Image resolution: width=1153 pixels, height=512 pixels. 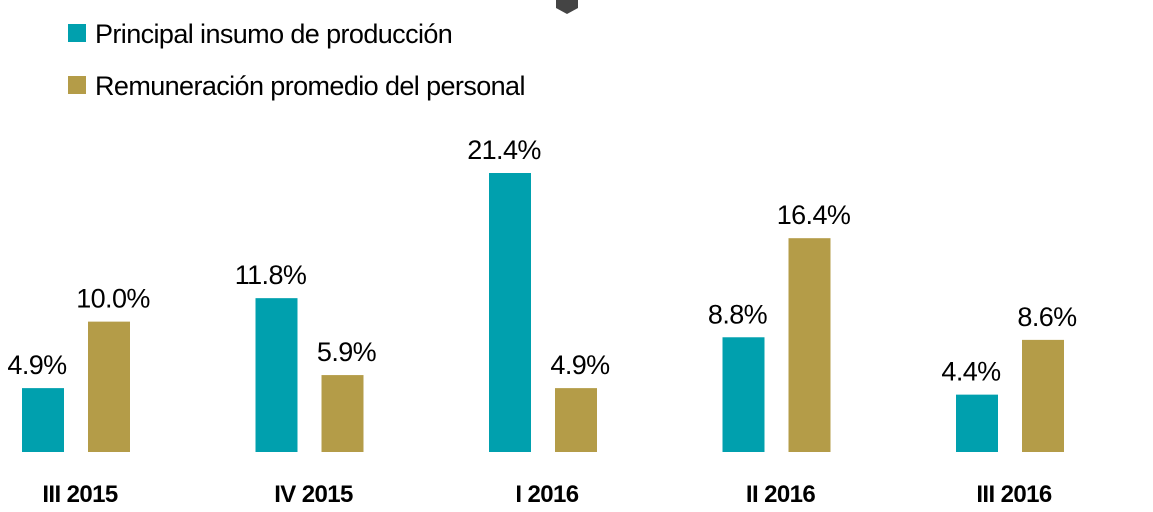 I want to click on x-tick-label: IV 2015, so click(x=313, y=494).